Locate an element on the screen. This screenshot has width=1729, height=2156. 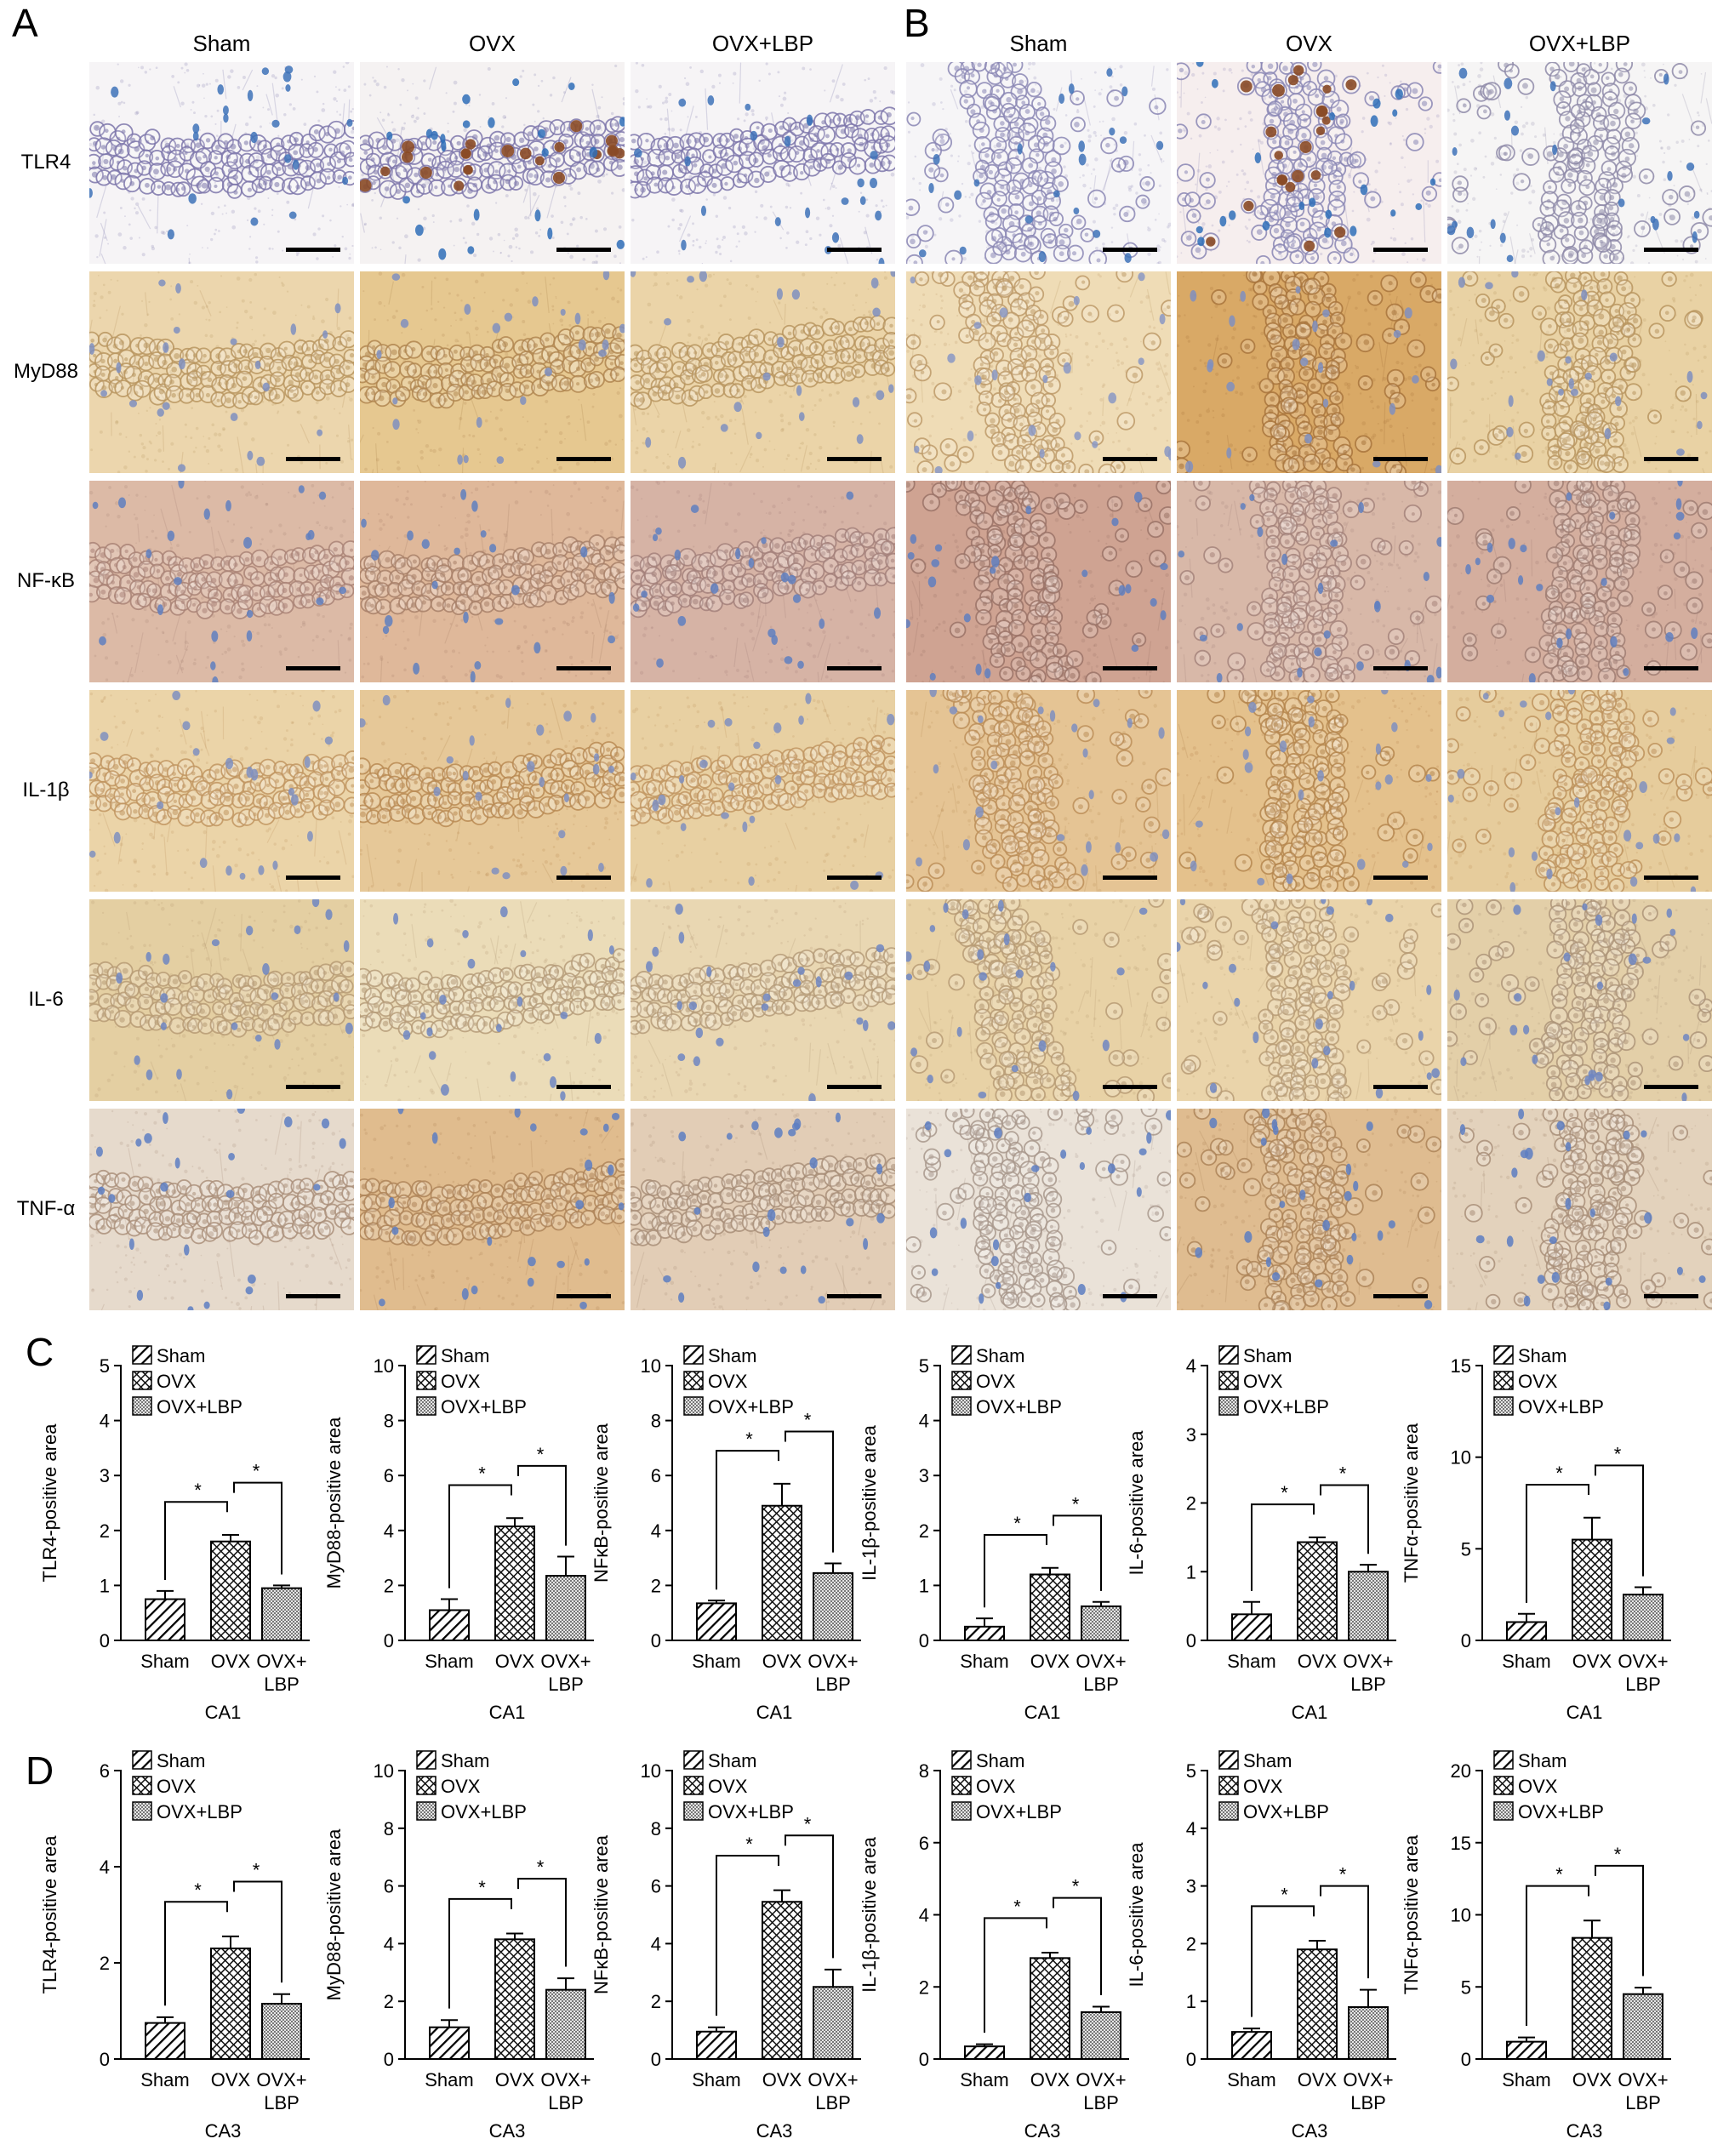
y-axis-label: TLR4-positive area is located at coordinates (50, 1503).